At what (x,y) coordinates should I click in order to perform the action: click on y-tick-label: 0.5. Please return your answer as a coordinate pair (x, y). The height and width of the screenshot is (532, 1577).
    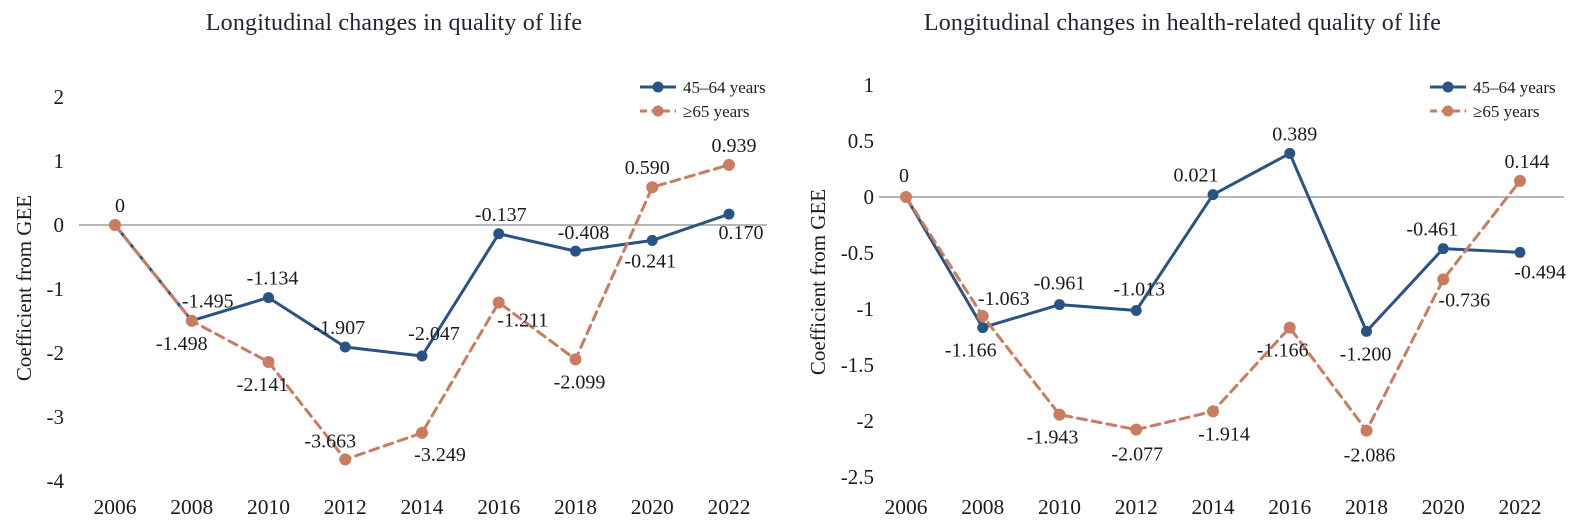
    Looking at the image, I should click on (861, 141).